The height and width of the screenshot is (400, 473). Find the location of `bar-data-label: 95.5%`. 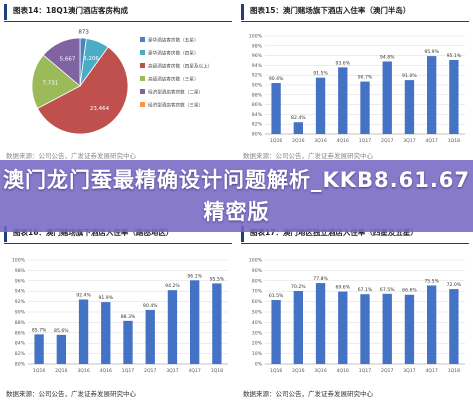

bar-data-label: 95.5% is located at coordinates (217, 279).